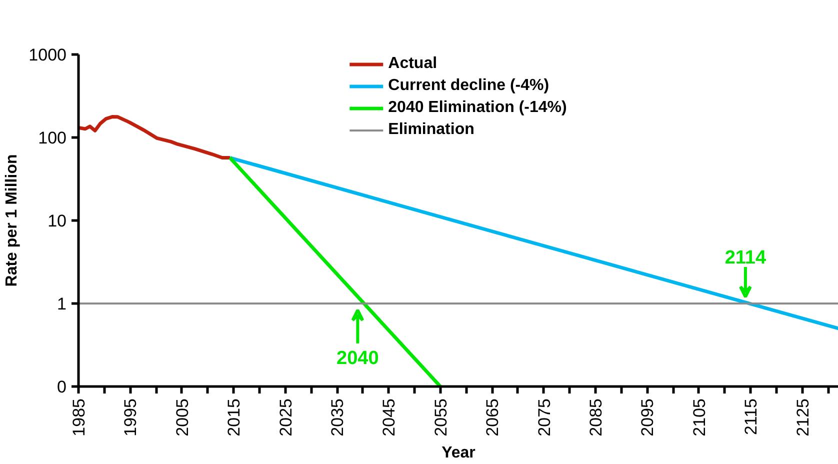 The image size is (838, 464). What do you see at coordinates (57, 221) in the screenshot?
I see `y-tick-label: 10` at bounding box center [57, 221].